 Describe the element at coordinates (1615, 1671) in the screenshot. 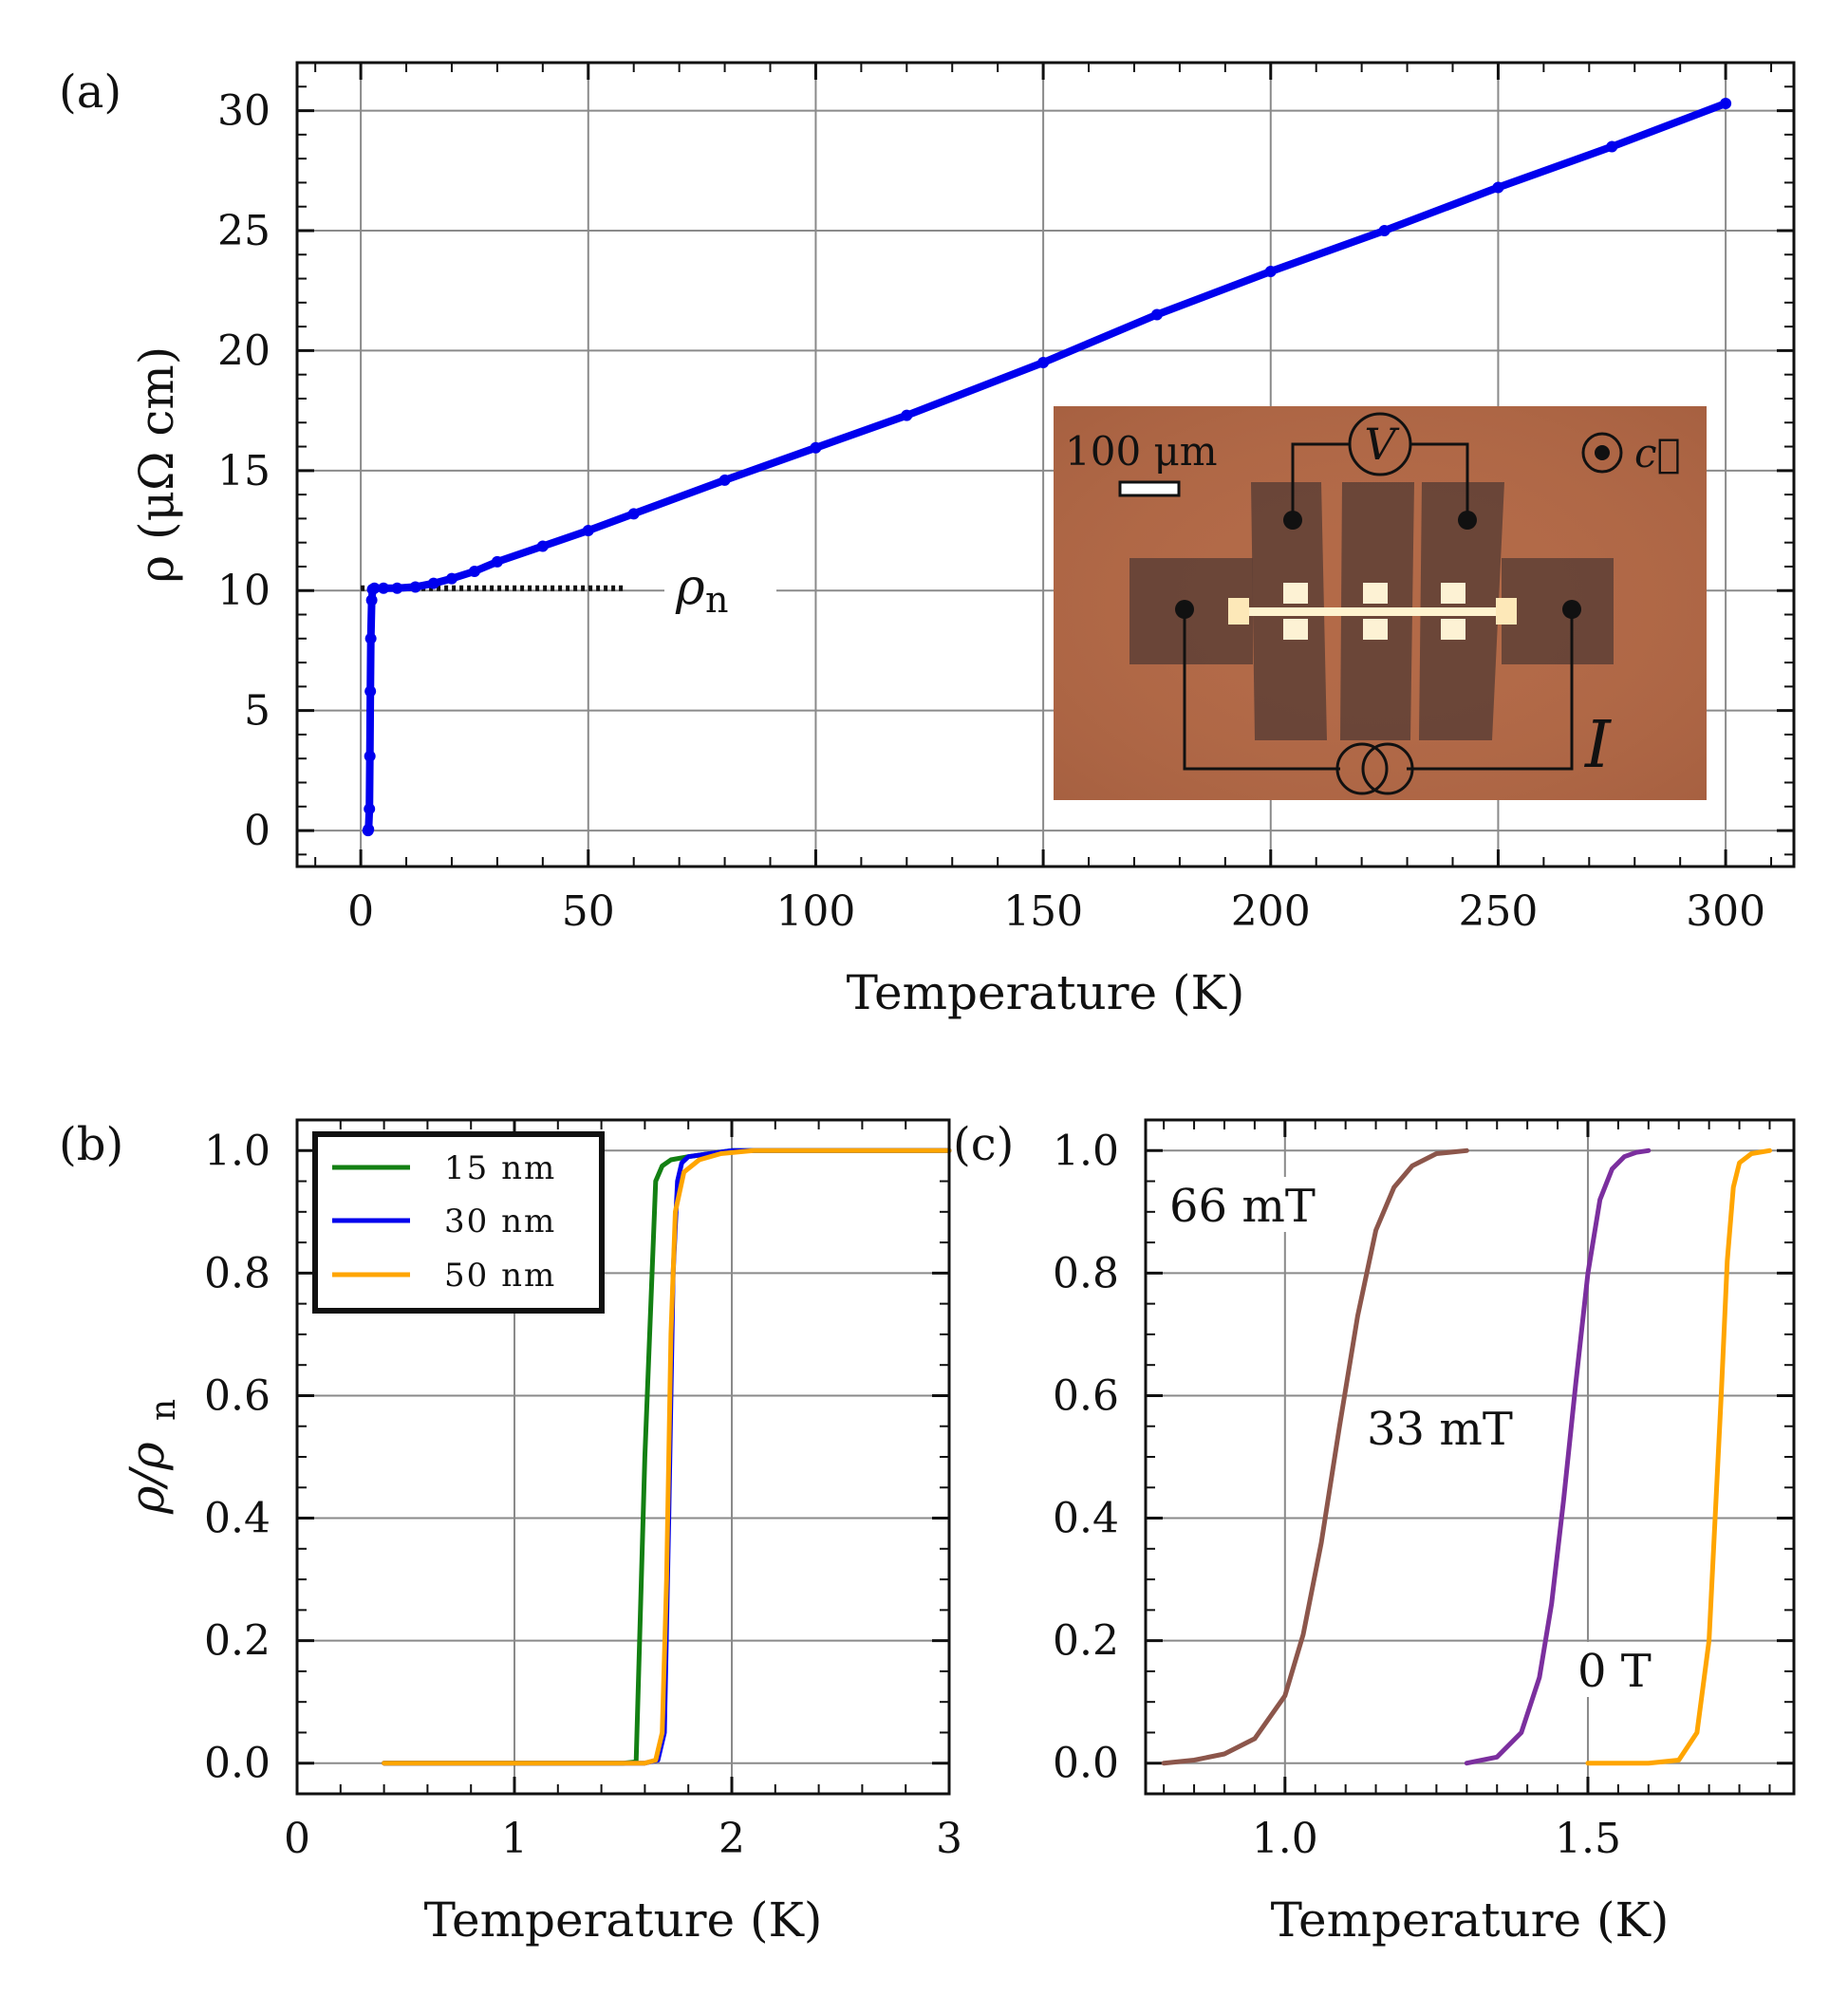

I see `series-label-0T: 0 T` at that location.